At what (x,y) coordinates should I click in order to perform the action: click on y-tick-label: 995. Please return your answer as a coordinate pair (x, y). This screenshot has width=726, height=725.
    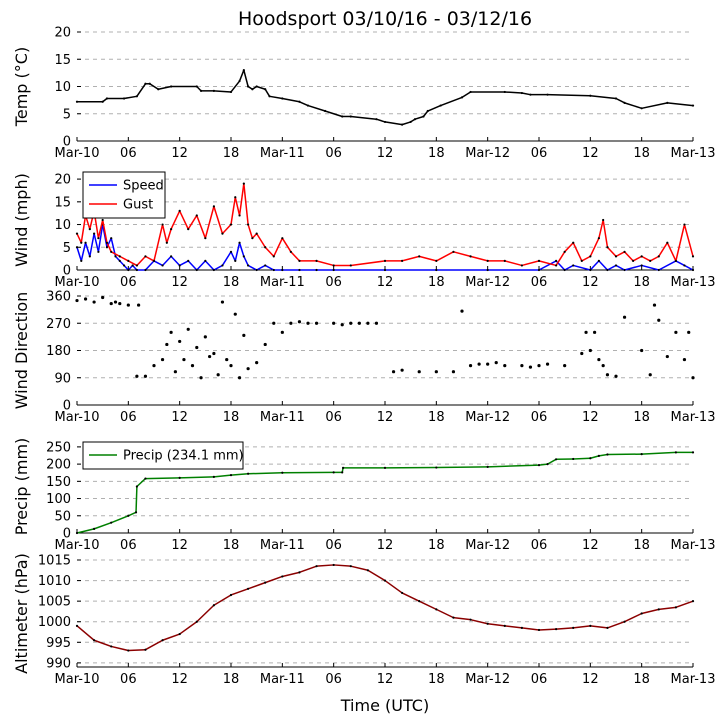
    Looking at the image, I should click on (58, 643).